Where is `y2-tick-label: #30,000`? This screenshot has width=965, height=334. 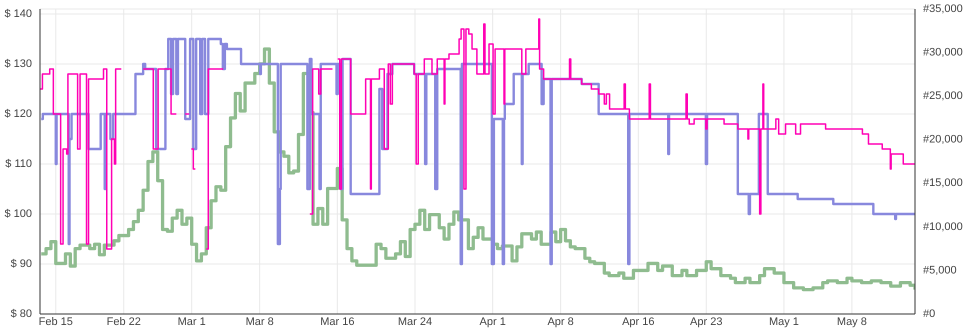
y2-tick-label: #30,000 is located at coordinates (943, 52).